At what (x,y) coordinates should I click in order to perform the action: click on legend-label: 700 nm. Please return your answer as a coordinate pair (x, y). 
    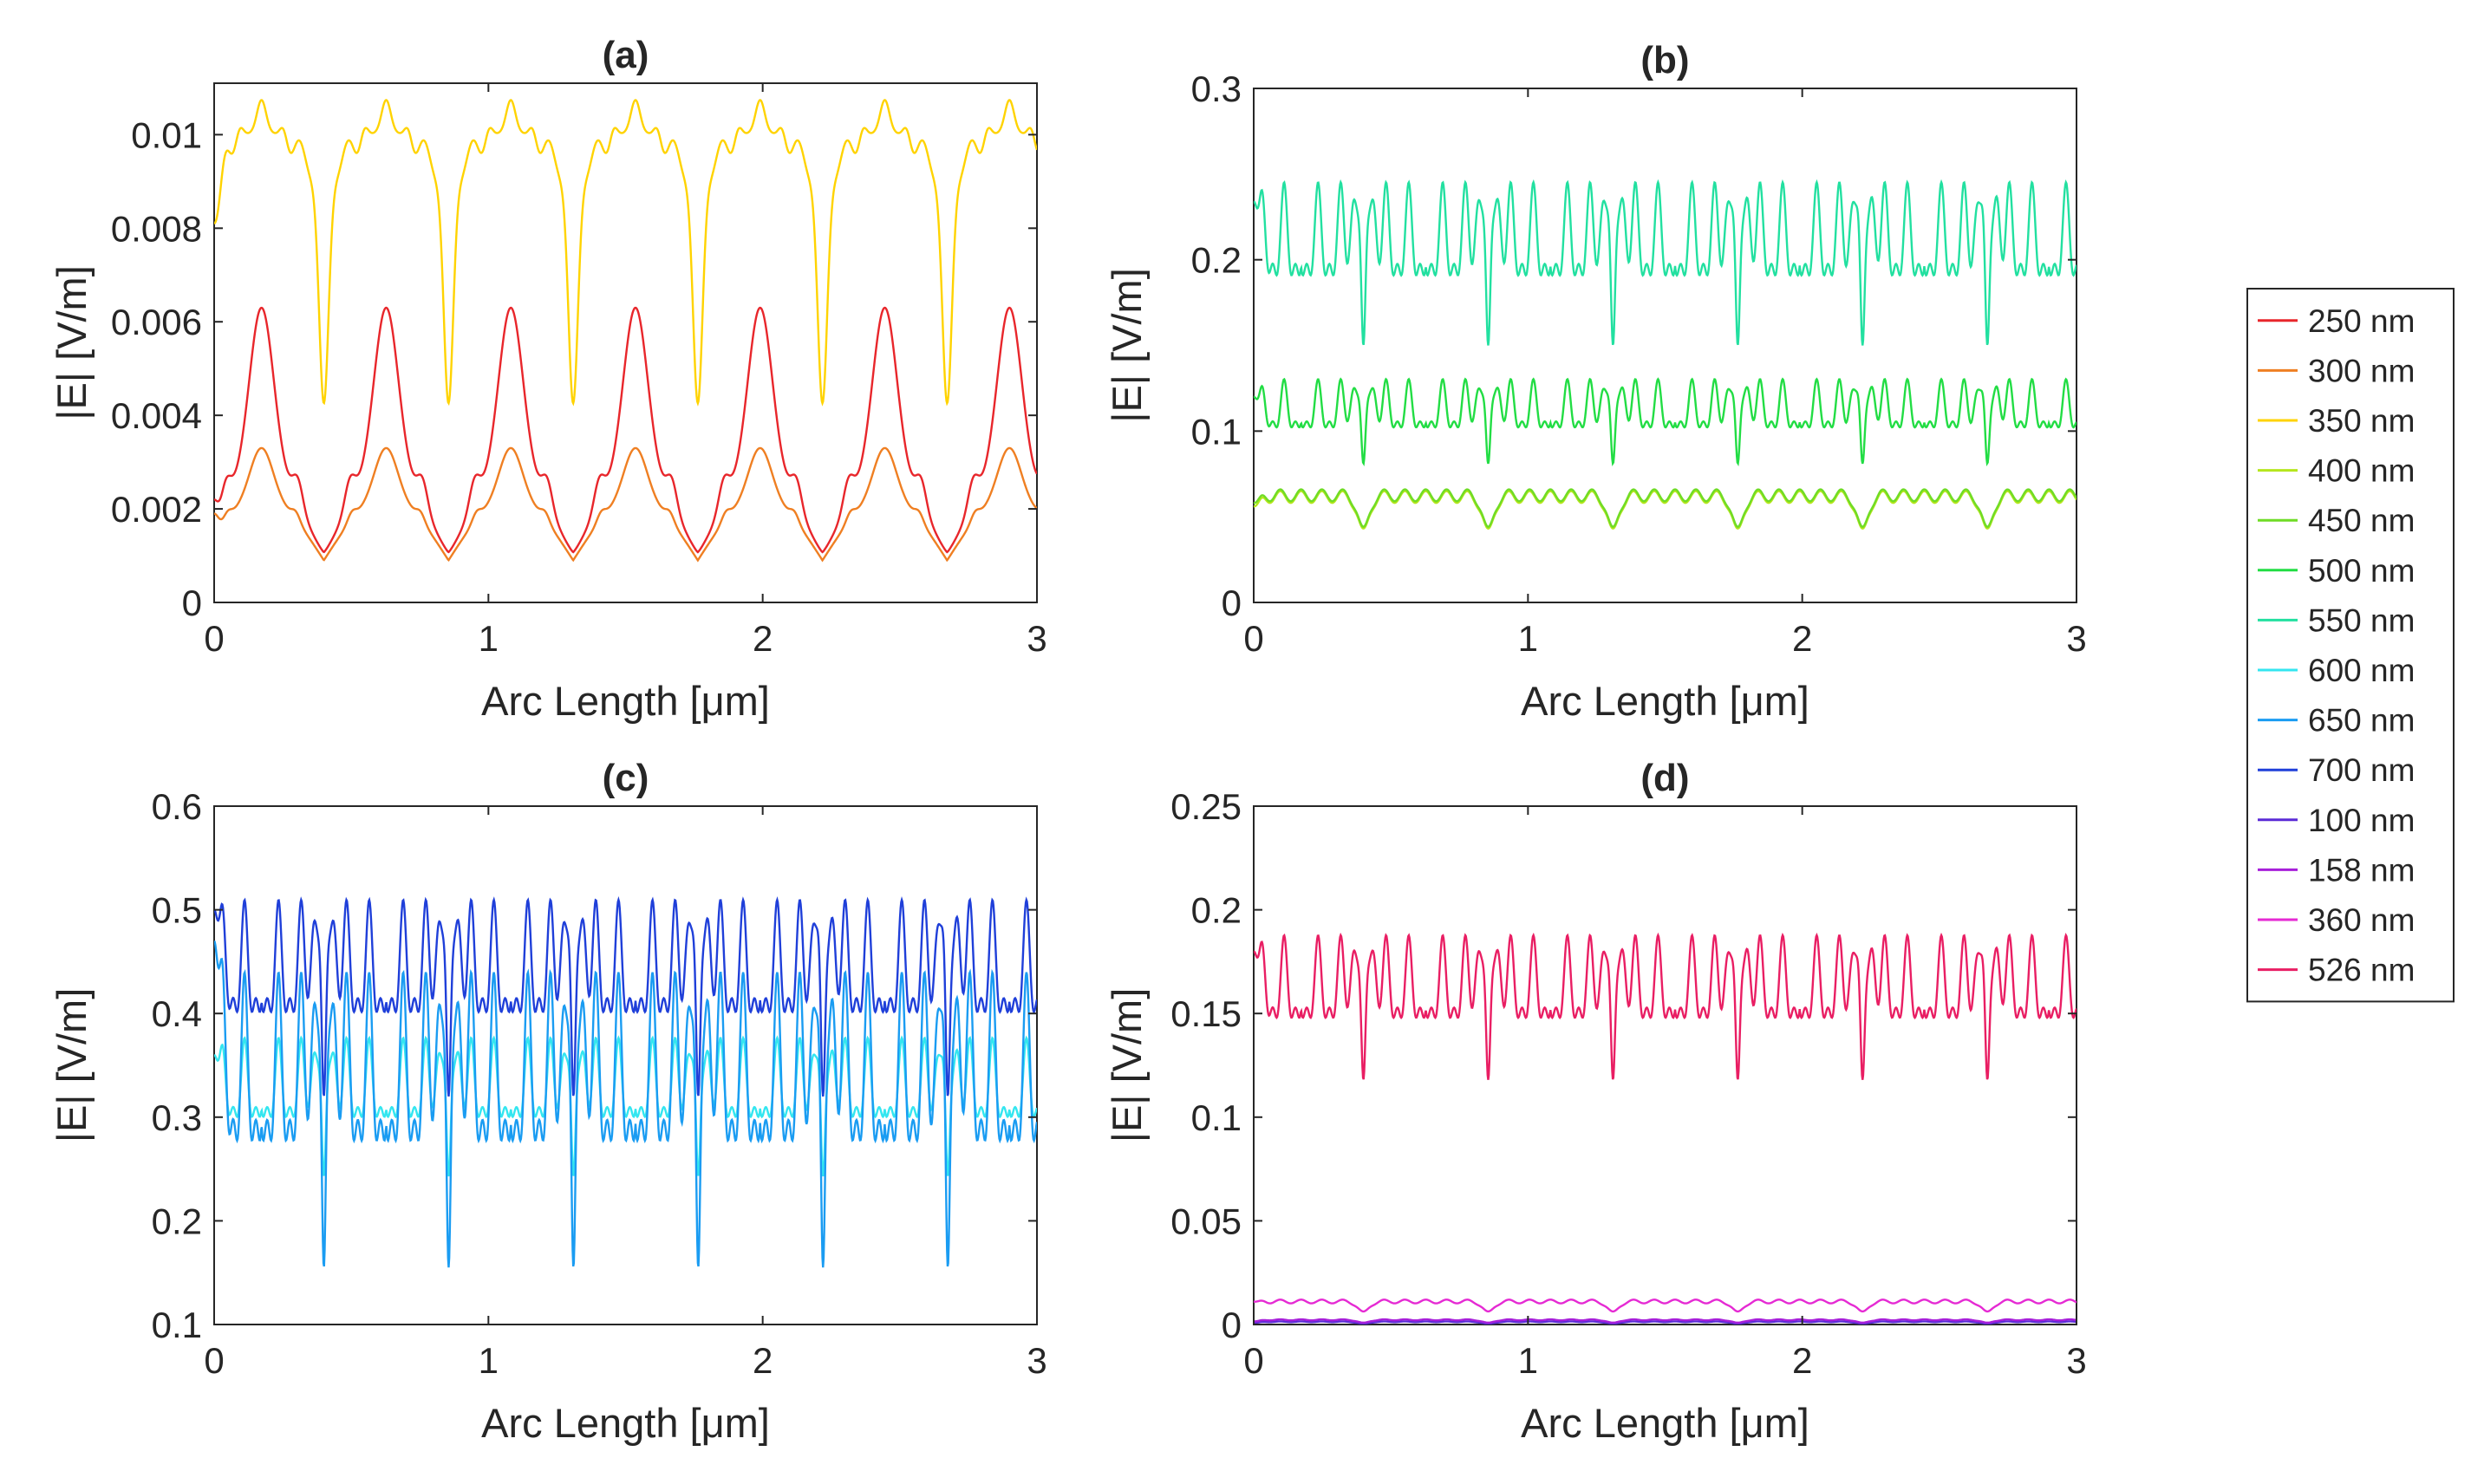
    Looking at the image, I should click on (2361, 770).